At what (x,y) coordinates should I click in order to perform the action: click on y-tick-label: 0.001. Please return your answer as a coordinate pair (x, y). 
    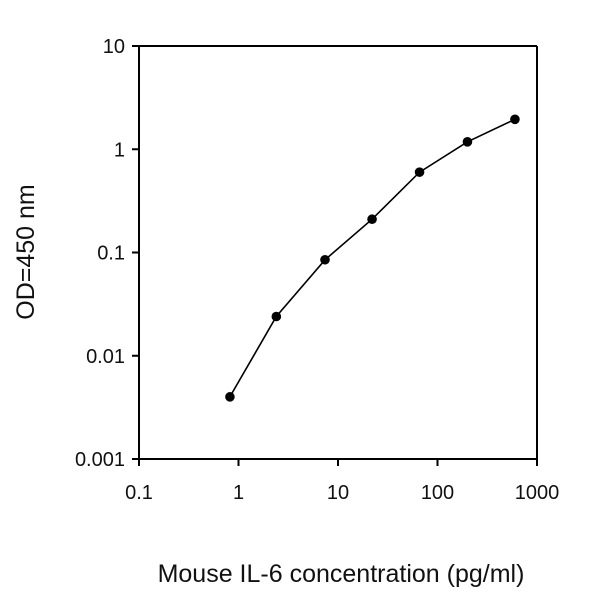
    Looking at the image, I should click on (100, 460).